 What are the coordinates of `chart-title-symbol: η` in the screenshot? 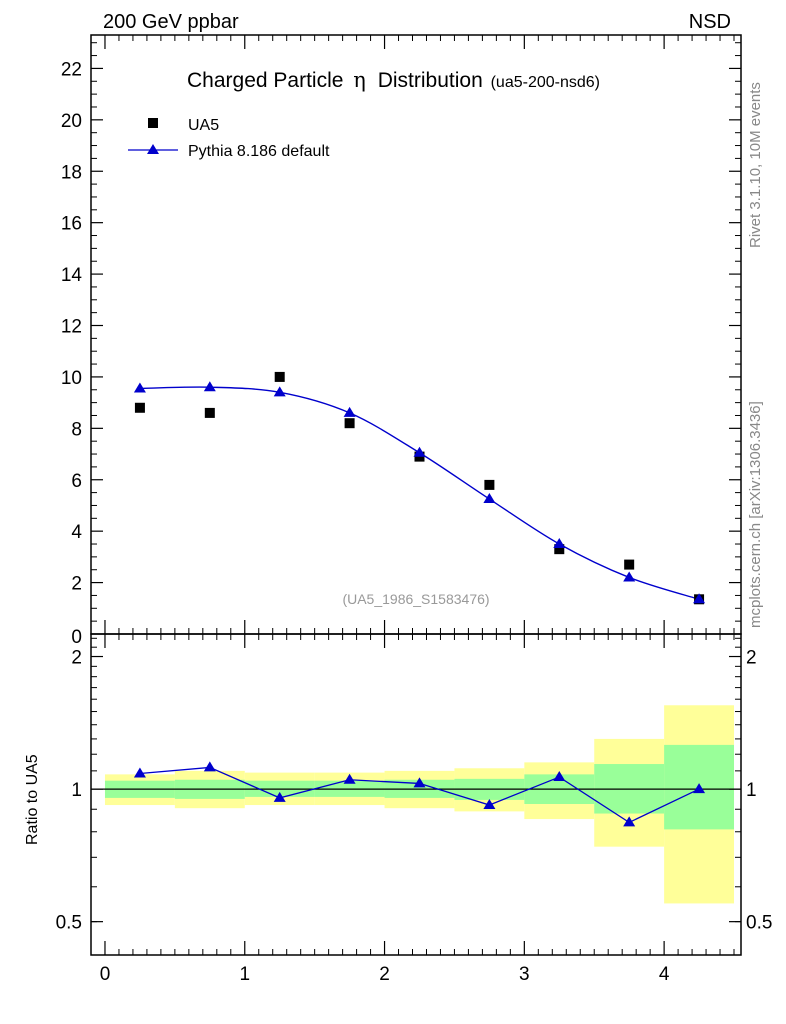 It's located at (359, 80).